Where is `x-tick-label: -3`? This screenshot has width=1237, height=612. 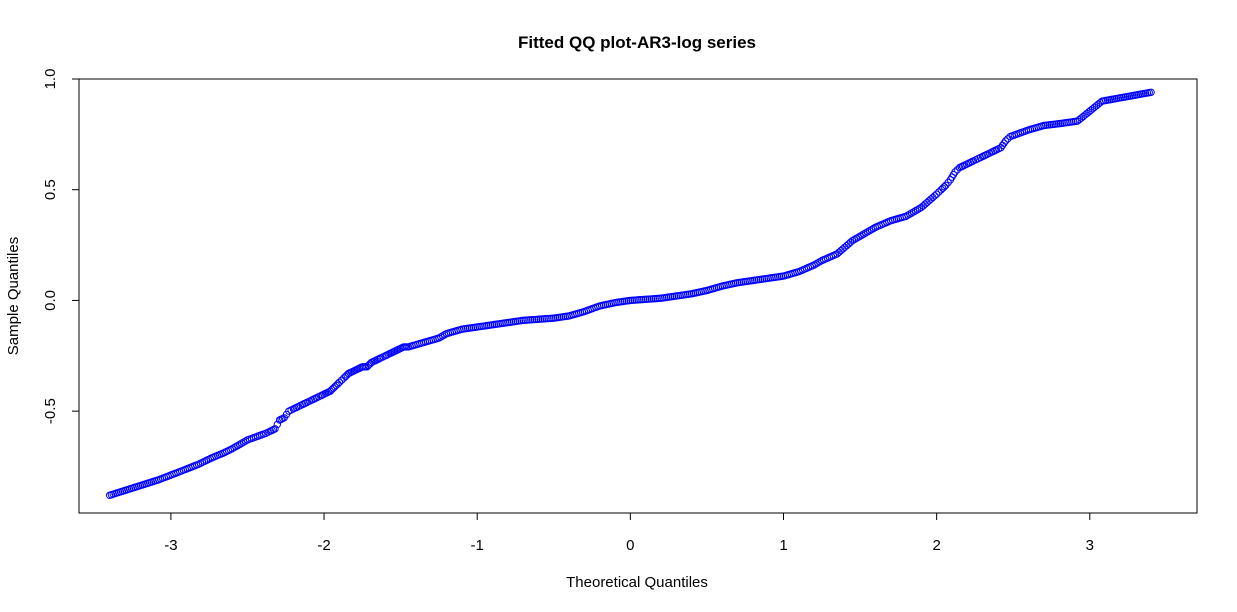
x-tick-label: -3 is located at coordinates (170, 545).